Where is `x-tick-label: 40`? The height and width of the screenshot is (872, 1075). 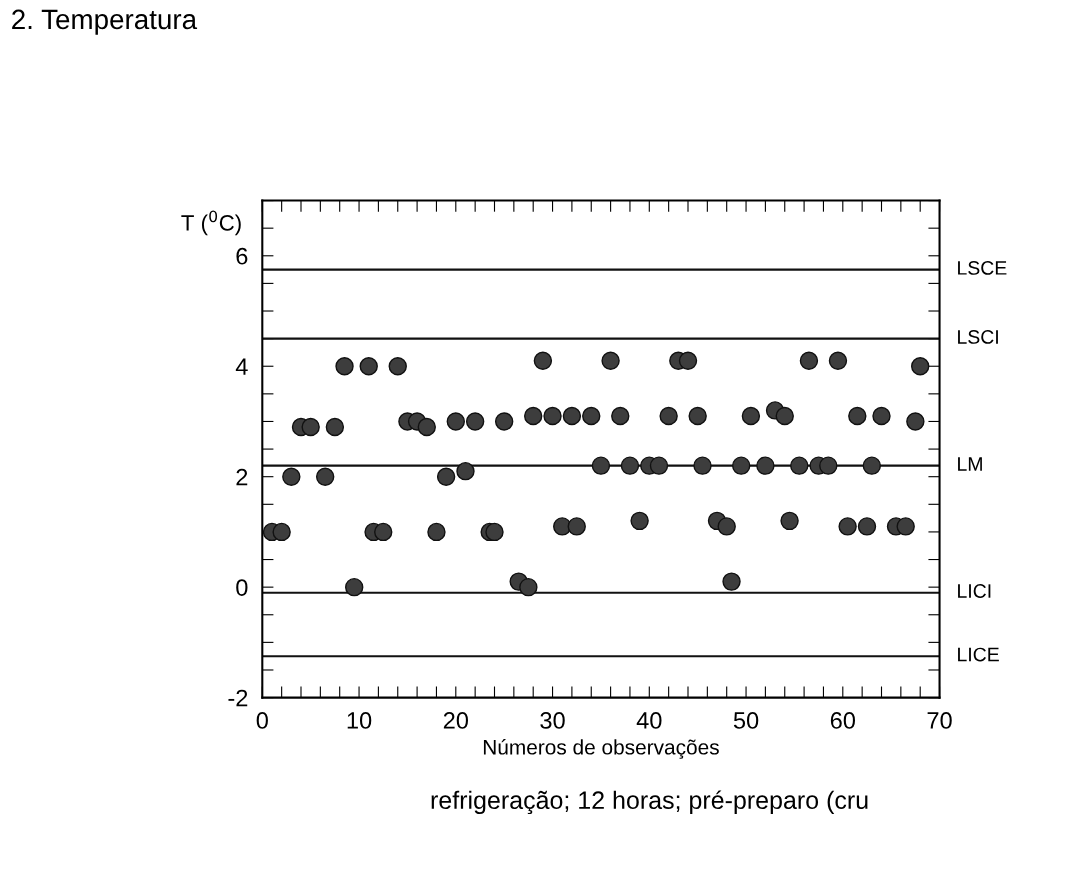
x-tick-label: 40 is located at coordinates (649, 720).